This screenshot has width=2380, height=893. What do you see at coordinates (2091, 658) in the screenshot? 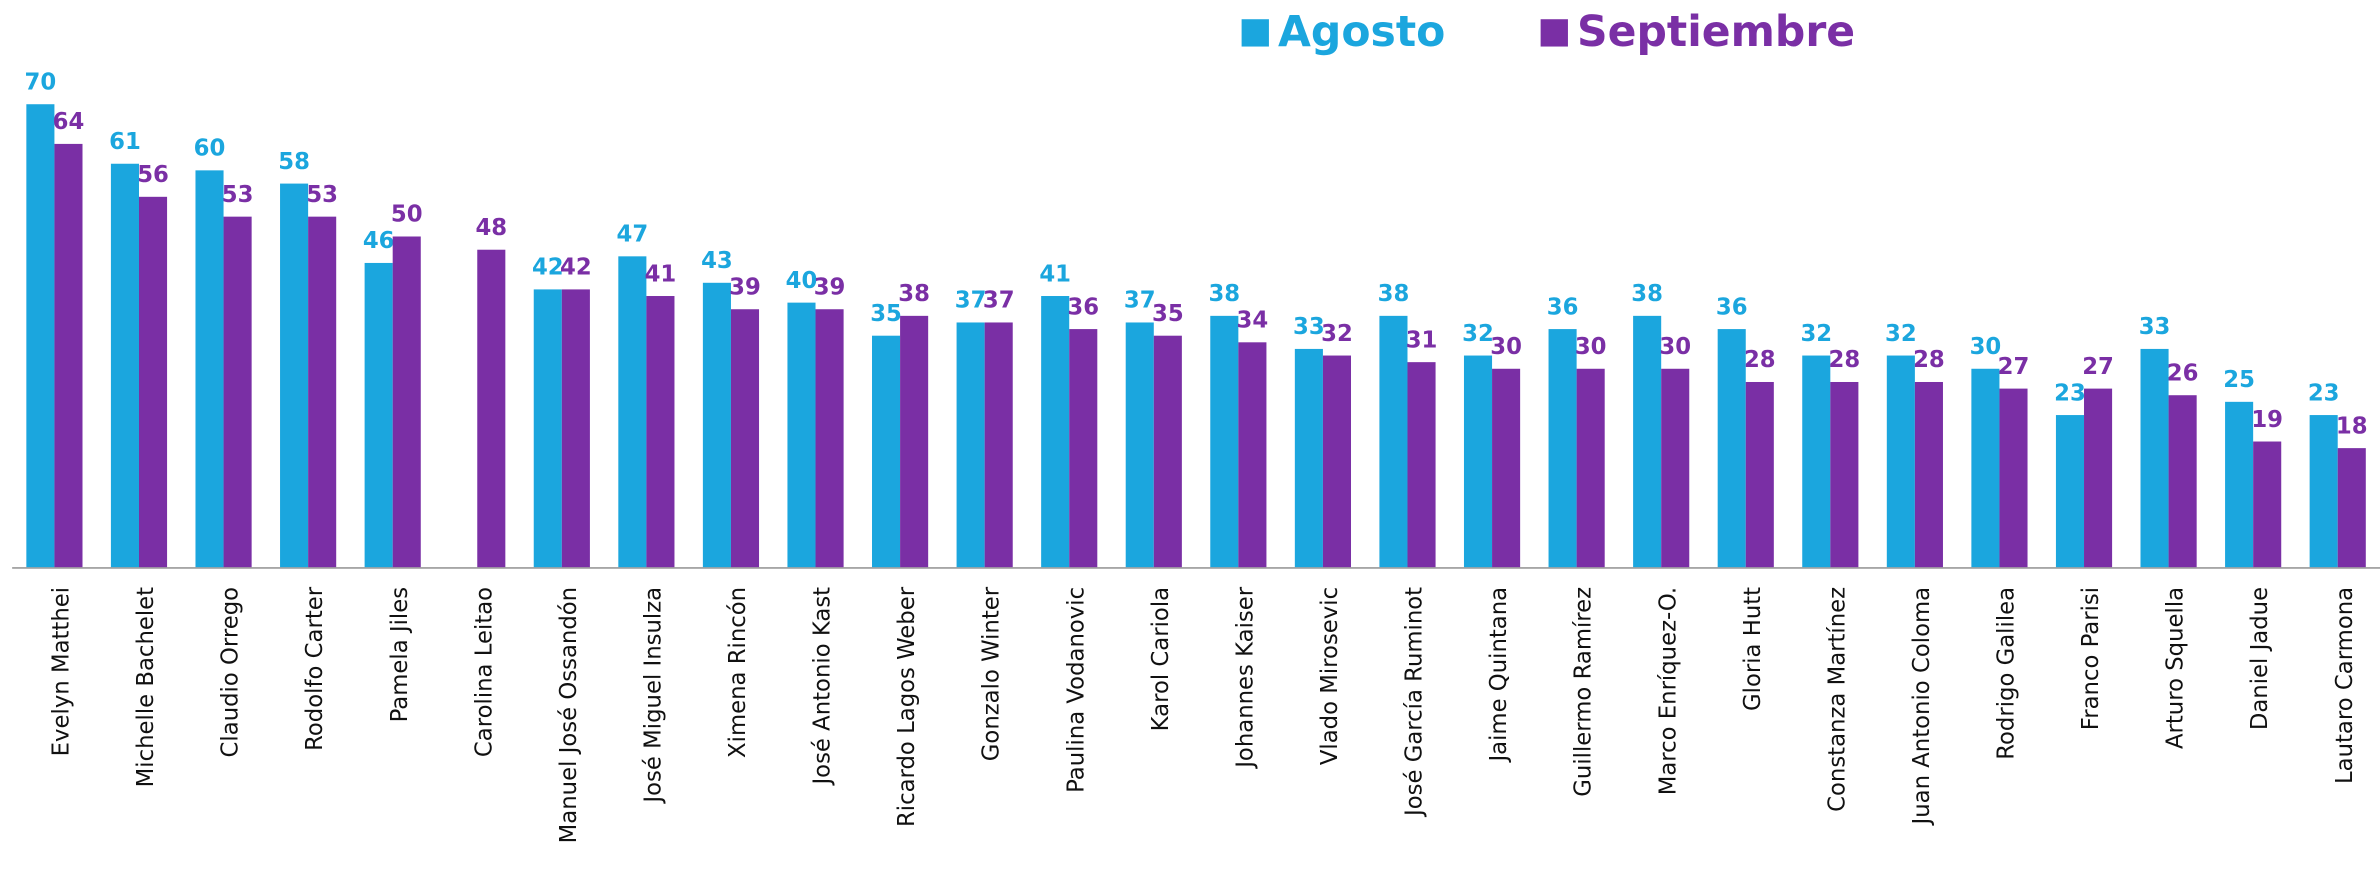
I see `x-tick-label: Franco Parisi` at bounding box center [2091, 658].